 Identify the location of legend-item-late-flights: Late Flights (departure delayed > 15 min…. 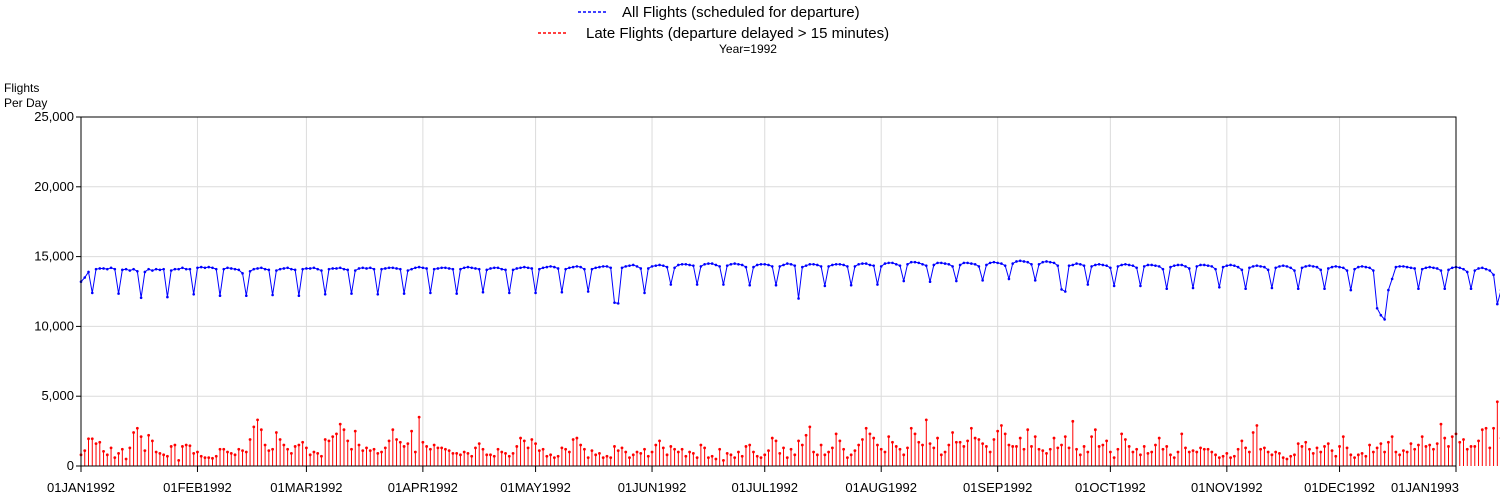
(713, 33).